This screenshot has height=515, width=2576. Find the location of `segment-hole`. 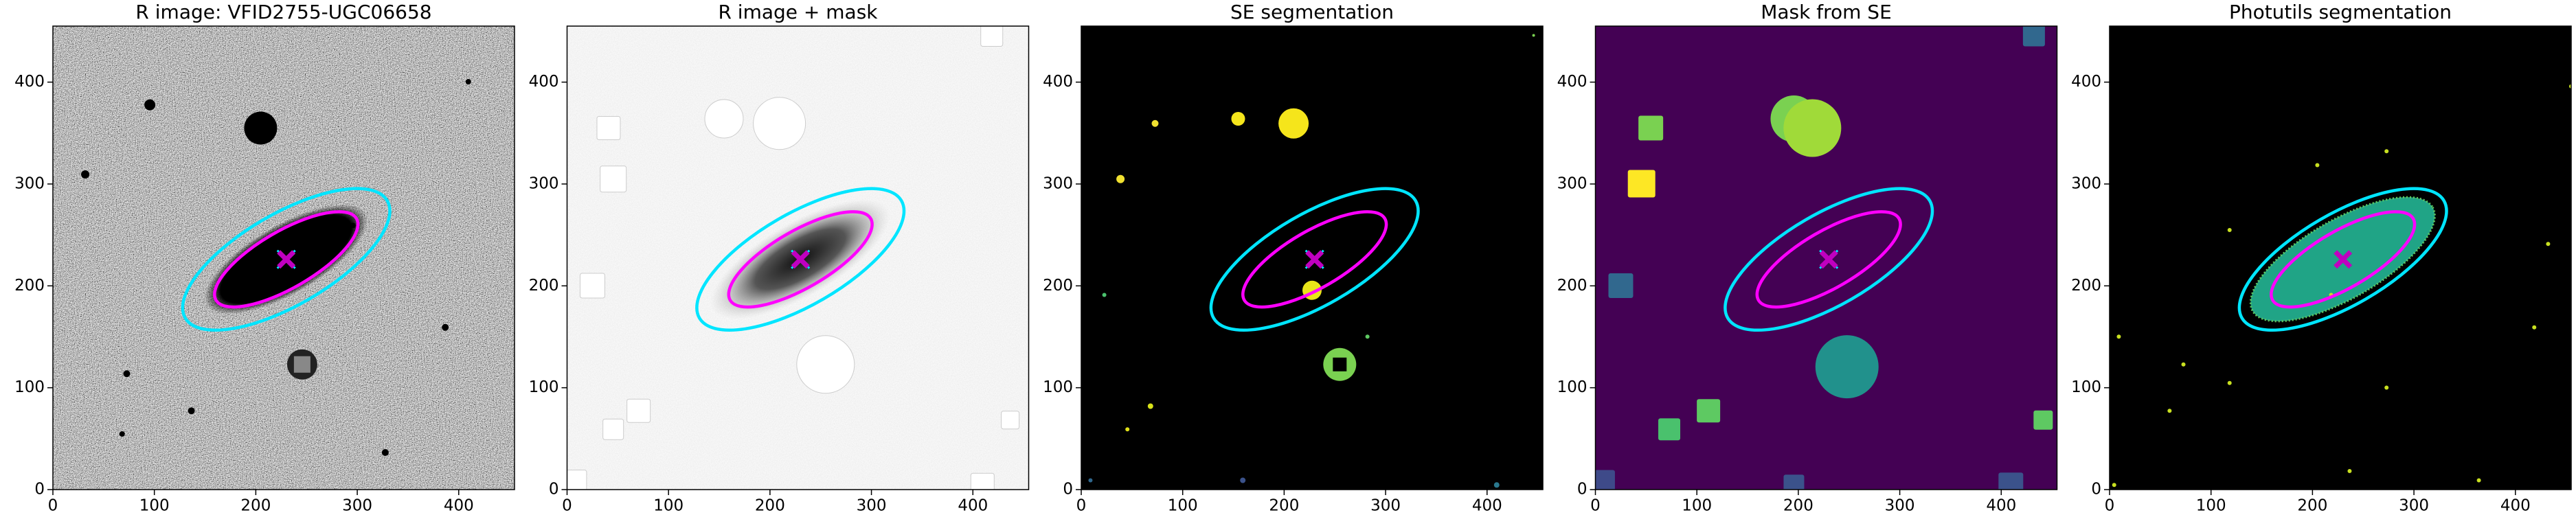

segment-hole is located at coordinates (1340, 364).